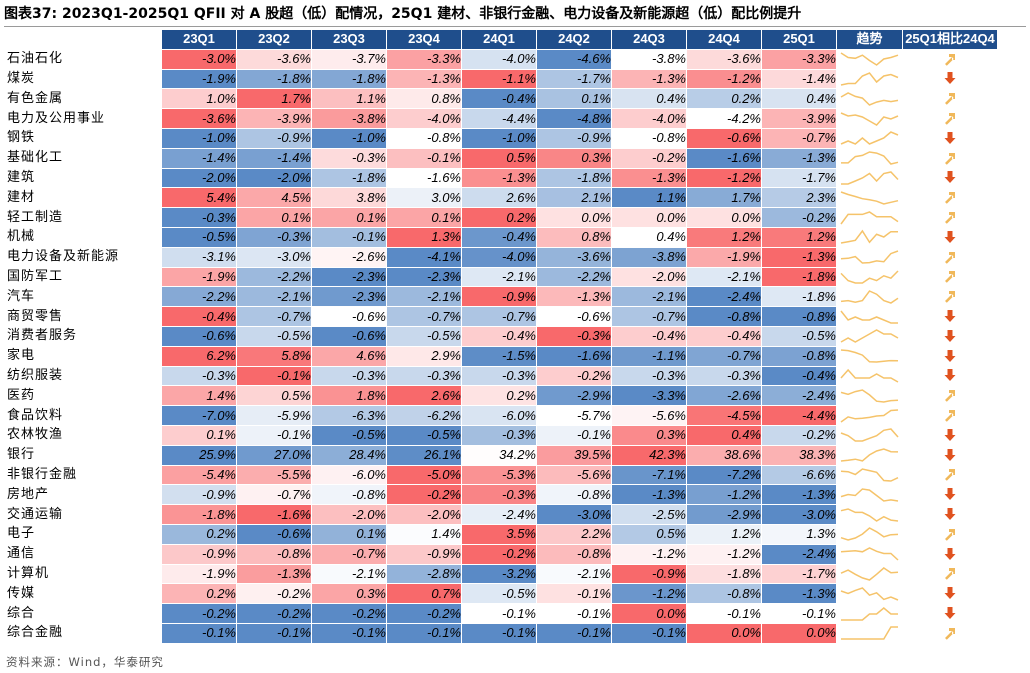 The width and height of the screenshot is (1030, 673). I want to click on value-cell: 2.6%, so click(424, 396).